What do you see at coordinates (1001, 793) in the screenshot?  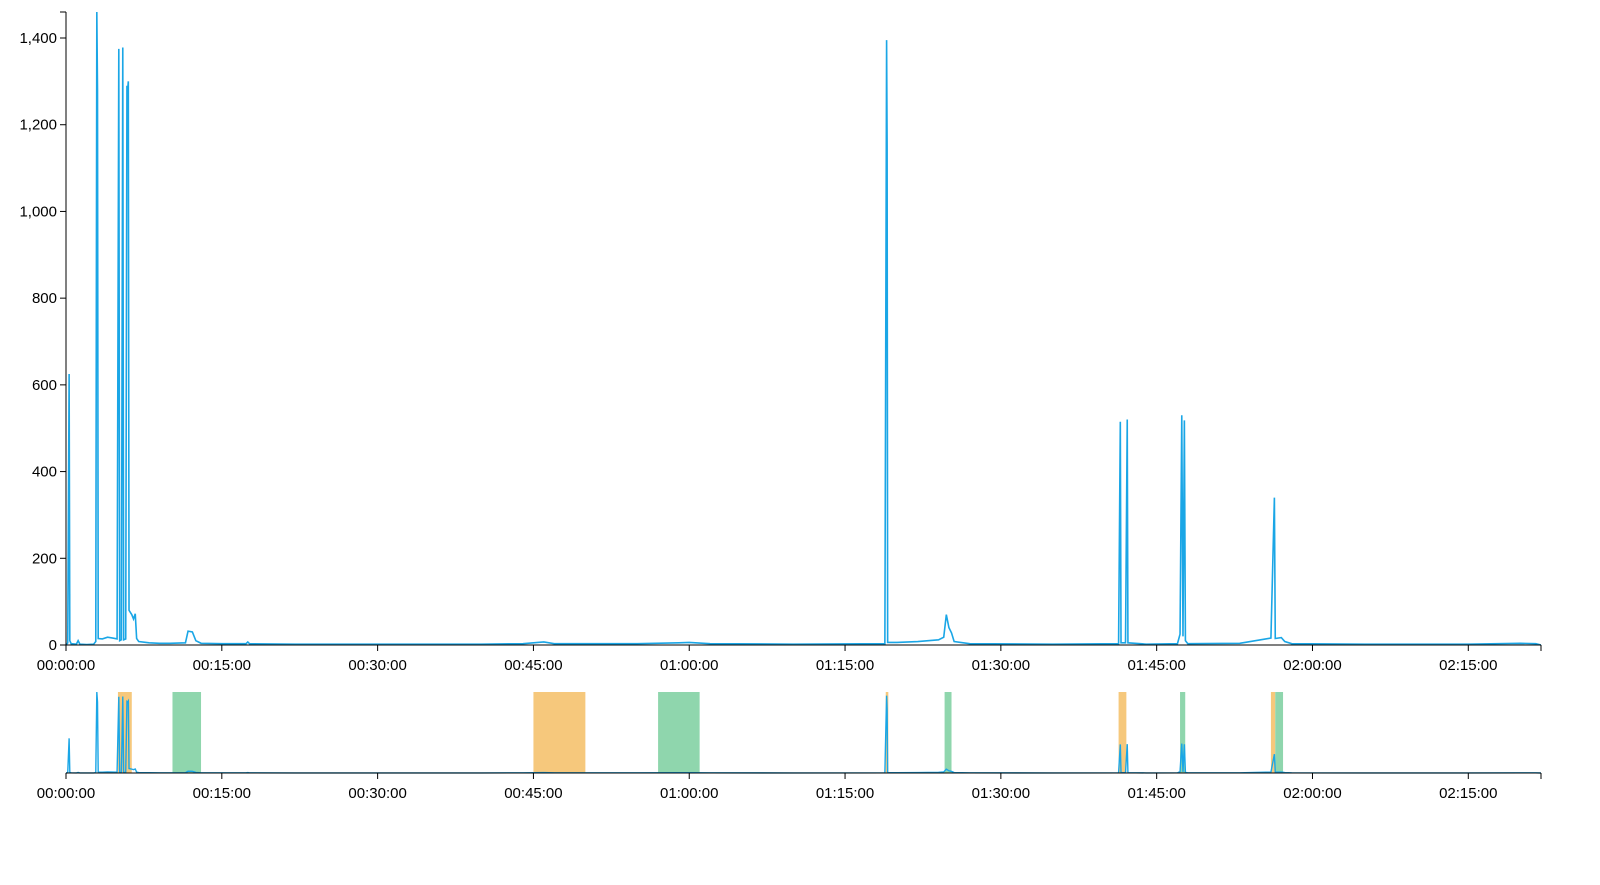 I see `context-x-tick-label: 01:30:00` at bounding box center [1001, 793].